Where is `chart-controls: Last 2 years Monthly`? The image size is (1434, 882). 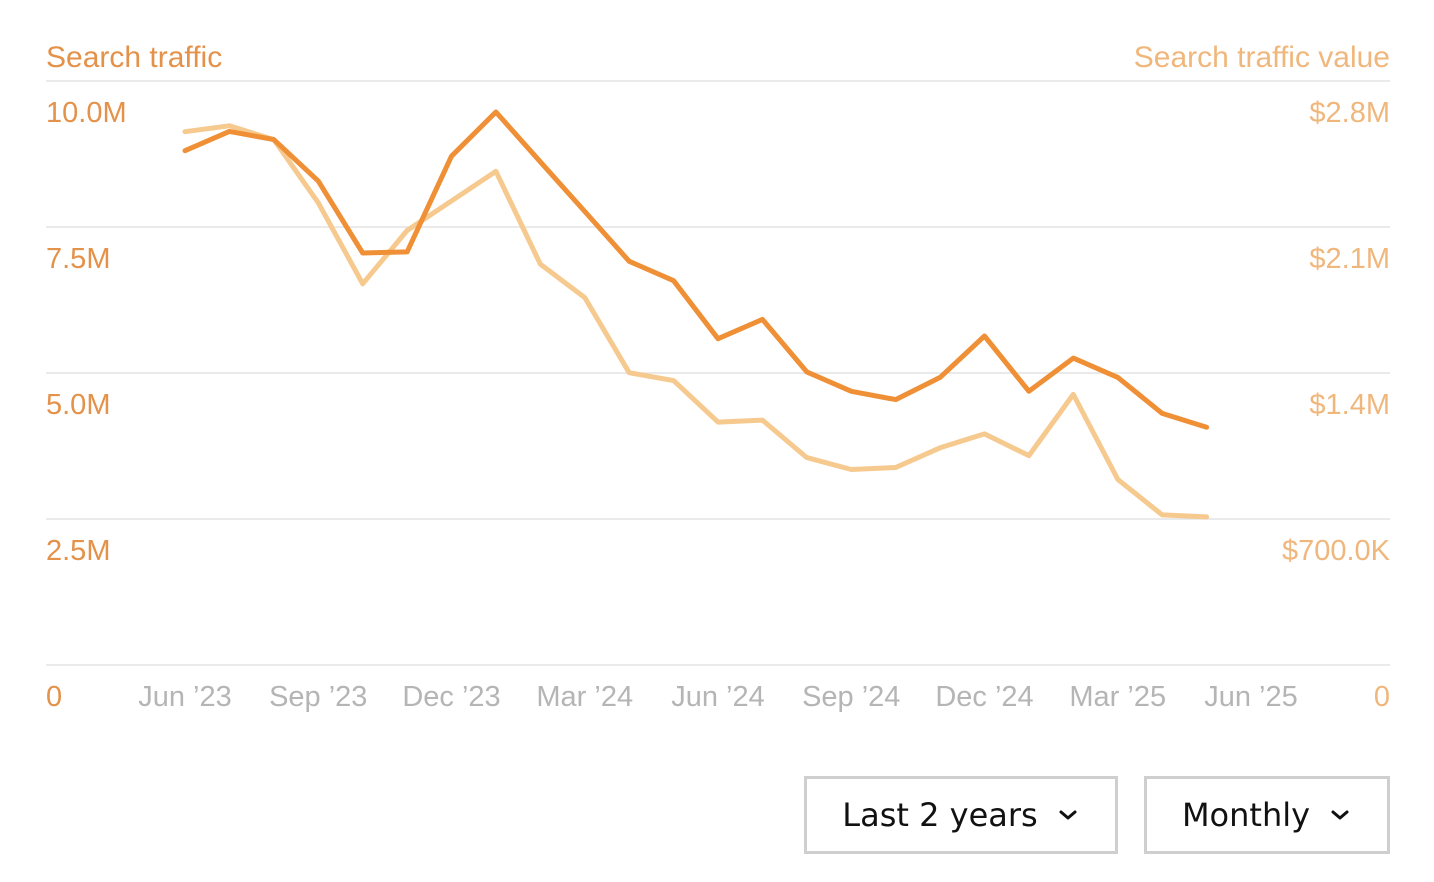
chart-controls: Last 2 years Monthly is located at coordinates (1097, 815).